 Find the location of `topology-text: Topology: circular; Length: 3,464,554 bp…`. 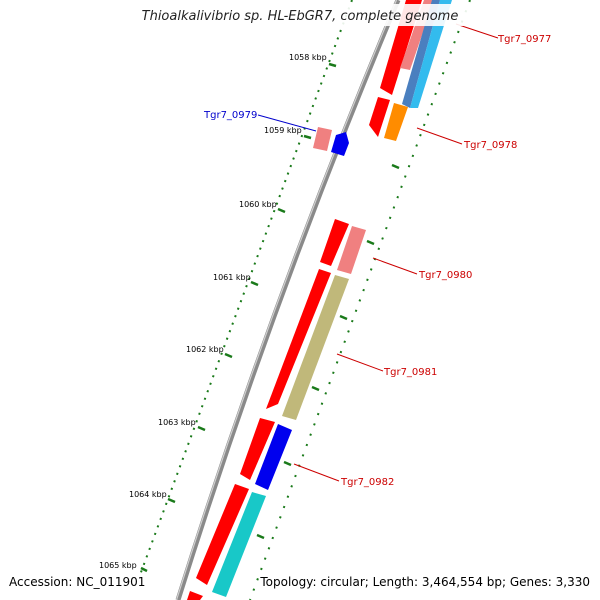

topology-text: Topology: circular; Length: 3,464,554 bp… is located at coordinates (424, 582).